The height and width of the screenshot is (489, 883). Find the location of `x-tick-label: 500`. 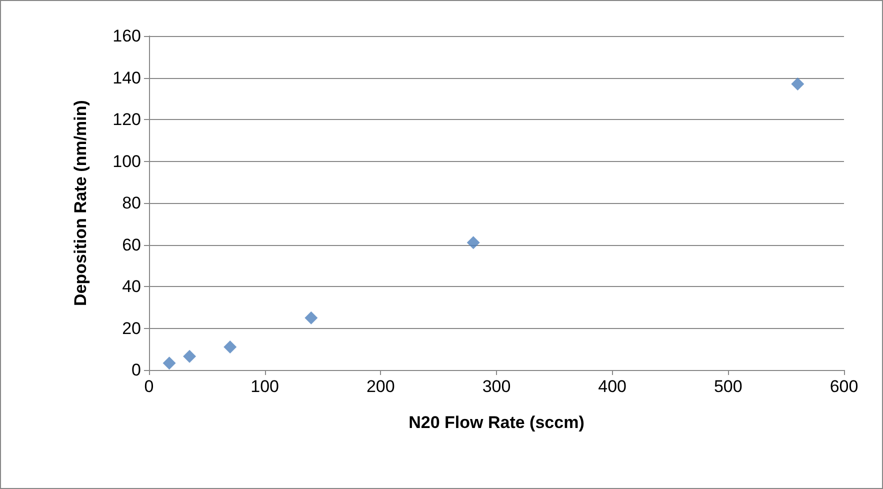

x-tick-label: 500 is located at coordinates (728, 386).